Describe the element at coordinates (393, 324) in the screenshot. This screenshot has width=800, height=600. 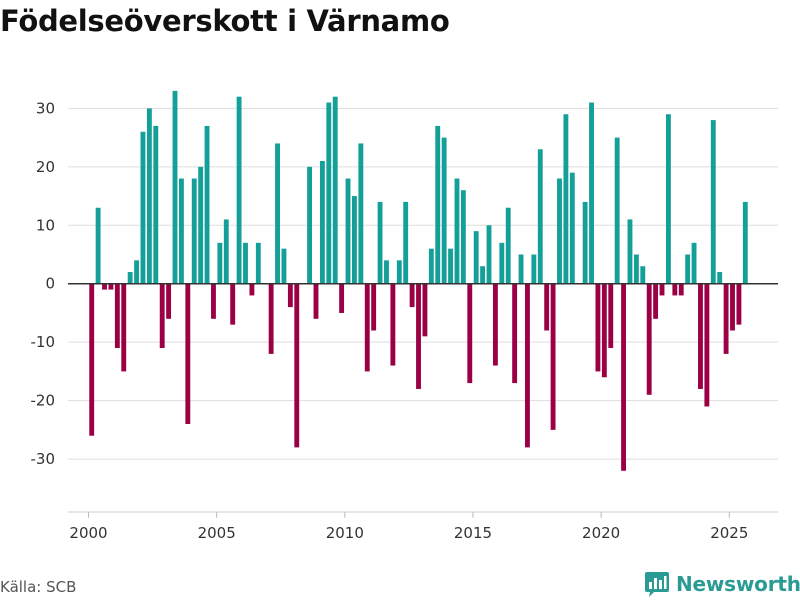
I see `bar-2011-q4` at that location.